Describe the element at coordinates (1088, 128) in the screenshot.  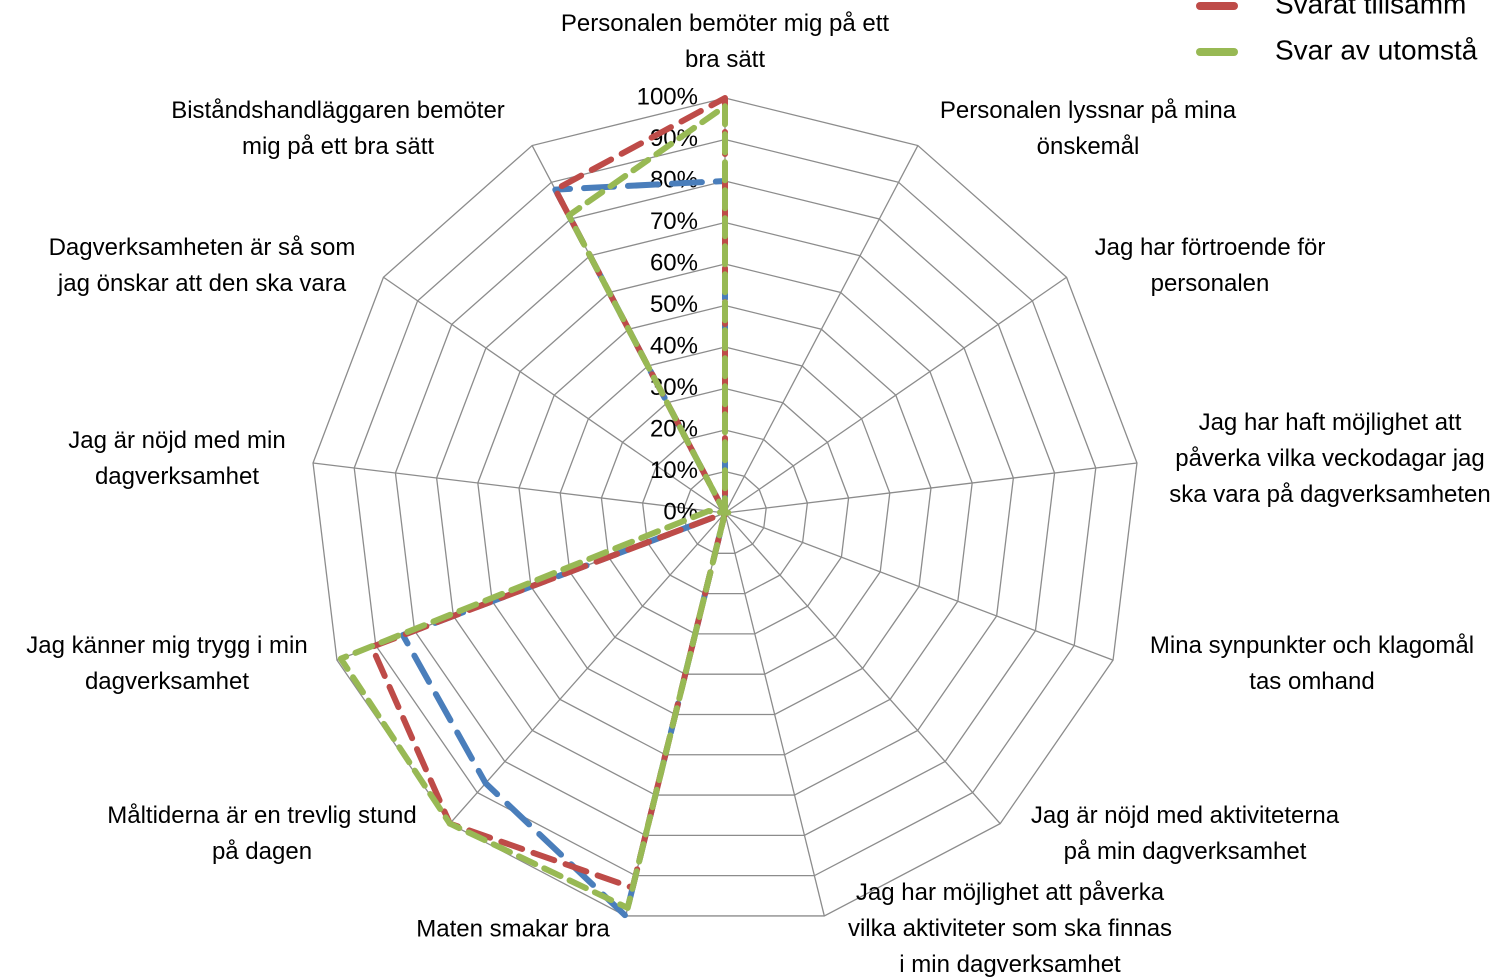
I see `category-label: Personalen lyssnar på mina önskemål` at that location.